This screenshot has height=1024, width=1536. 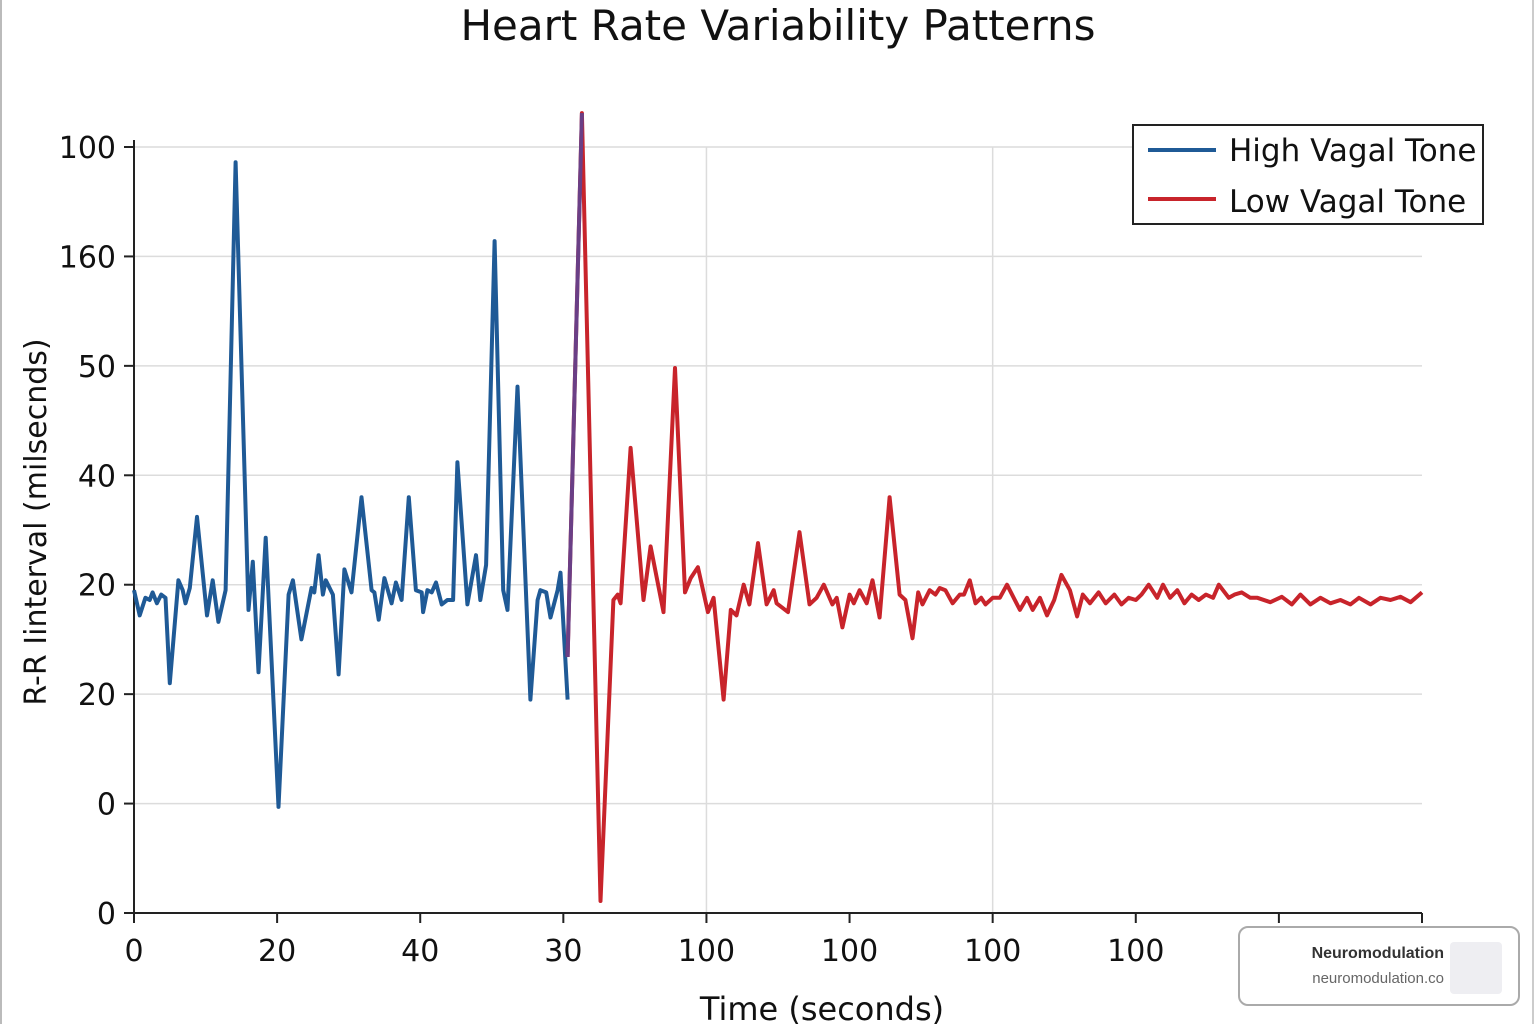 What do you see at coordinates (1379, 966) in the screenshot?
I see `watermark-badge: Neuromodulation neuromodulation.co` at bounding box center [1379, 966].